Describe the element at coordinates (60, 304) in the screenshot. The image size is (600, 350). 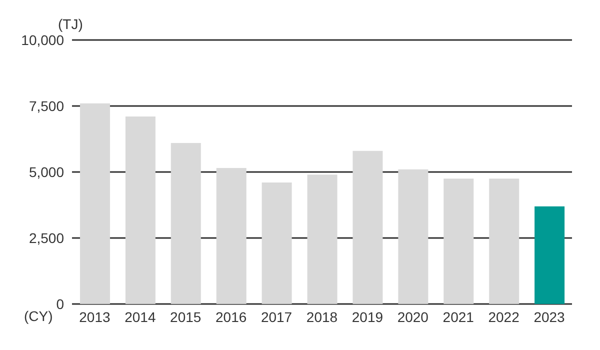
I see `y-tick-label: 0` at that location.